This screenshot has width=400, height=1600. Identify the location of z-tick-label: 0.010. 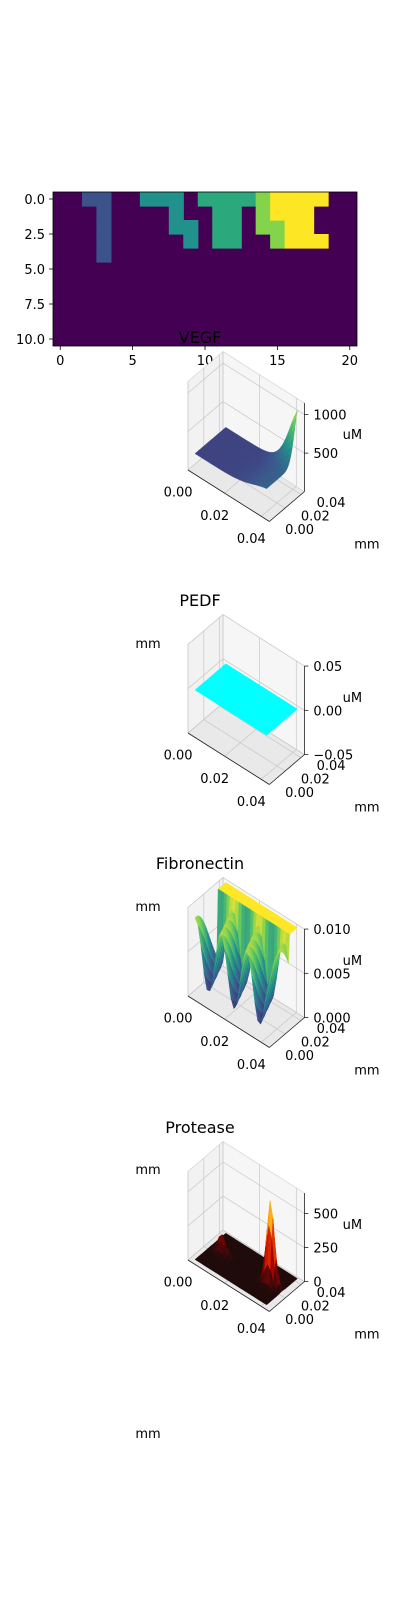
(331, 930).